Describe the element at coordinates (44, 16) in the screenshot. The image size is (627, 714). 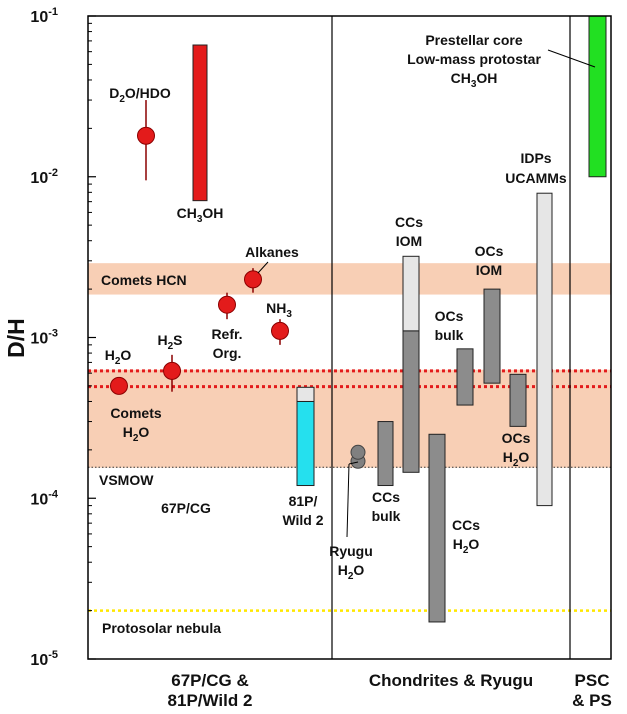
I see `y-tick-label-4: 10⁻¹` at that location.